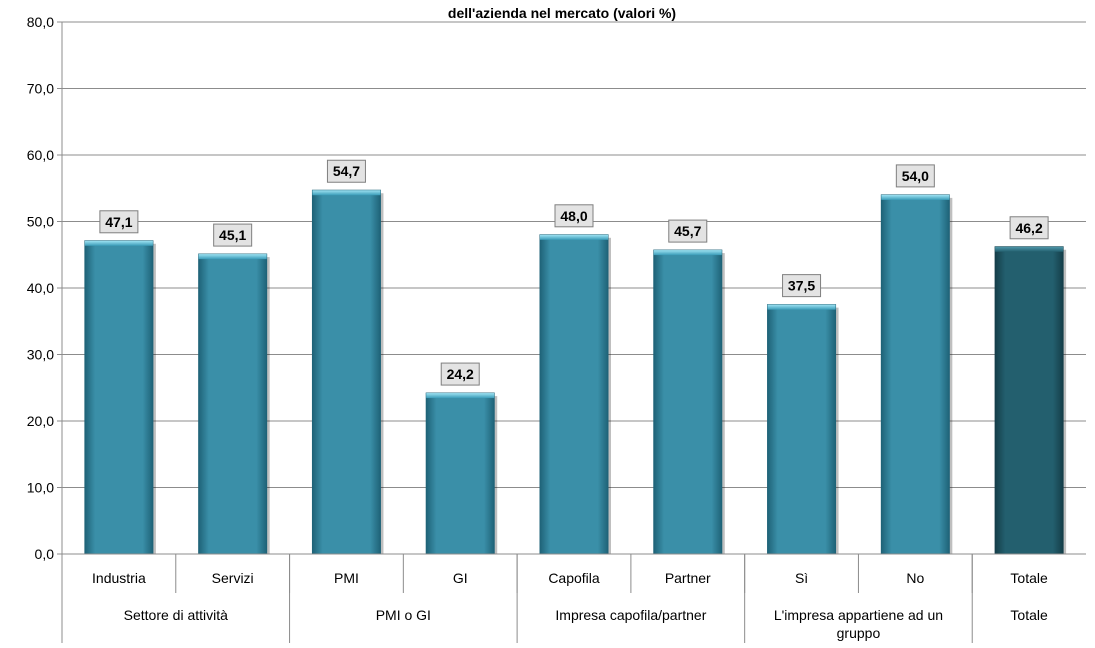 The width and height of the screenshot is (1095, 648). I want to click on data-label: 54,7, so click(346, 171).